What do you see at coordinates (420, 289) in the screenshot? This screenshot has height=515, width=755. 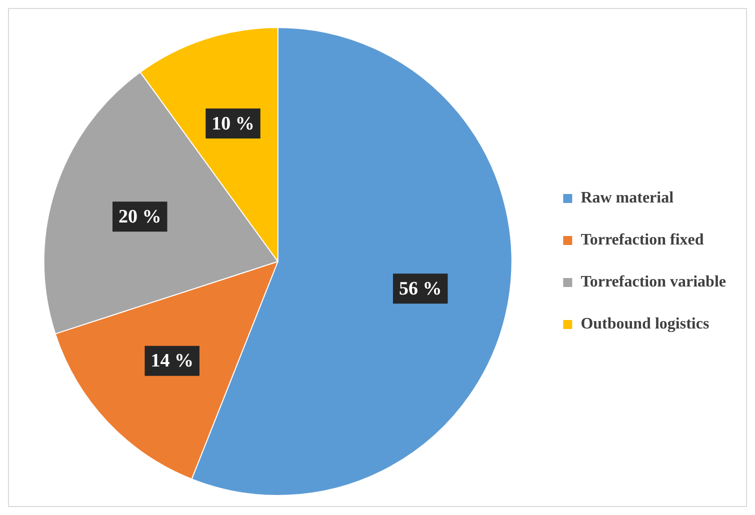 I see `data-label: 56 %` at bounding box center [420, 289].